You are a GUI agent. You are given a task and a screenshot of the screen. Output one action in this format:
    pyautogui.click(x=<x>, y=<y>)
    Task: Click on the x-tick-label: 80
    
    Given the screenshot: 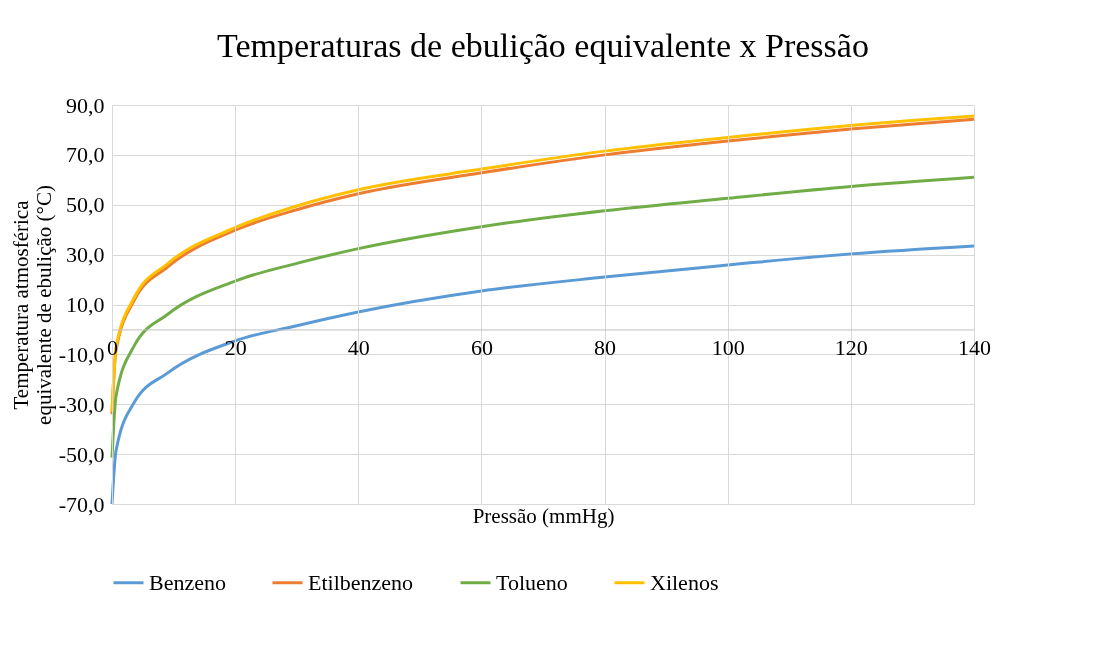 What is the action you would take?
    pyautogui.click(x=605, y=347)
    